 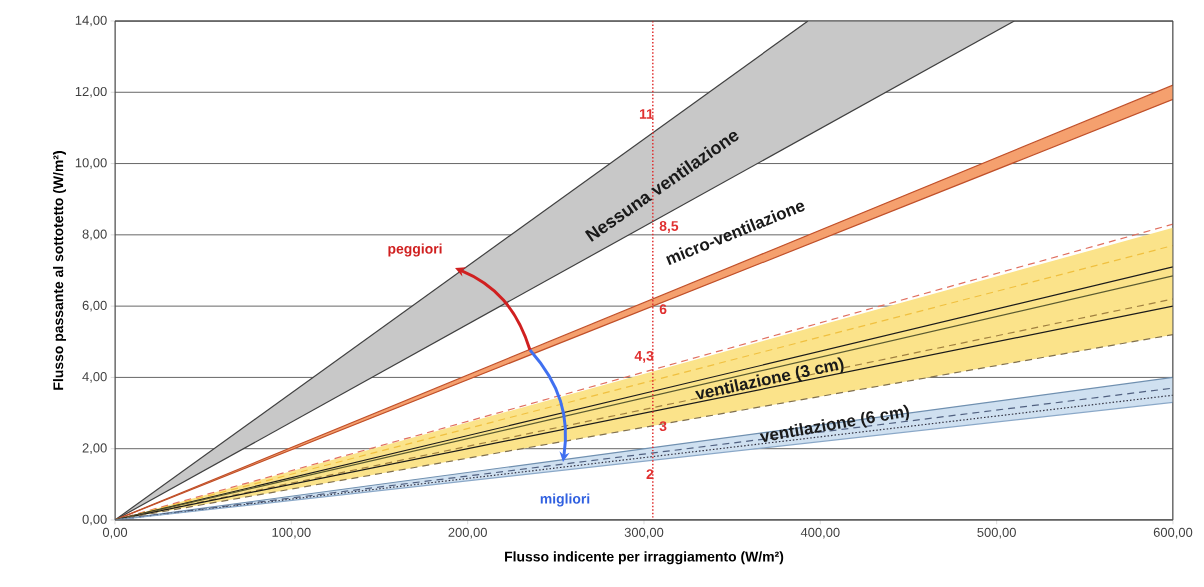 What do you see at coordinates (820, 533) in the screenshot?
I see `x-tick-label: 400,00` at bounding box center [820, 533].